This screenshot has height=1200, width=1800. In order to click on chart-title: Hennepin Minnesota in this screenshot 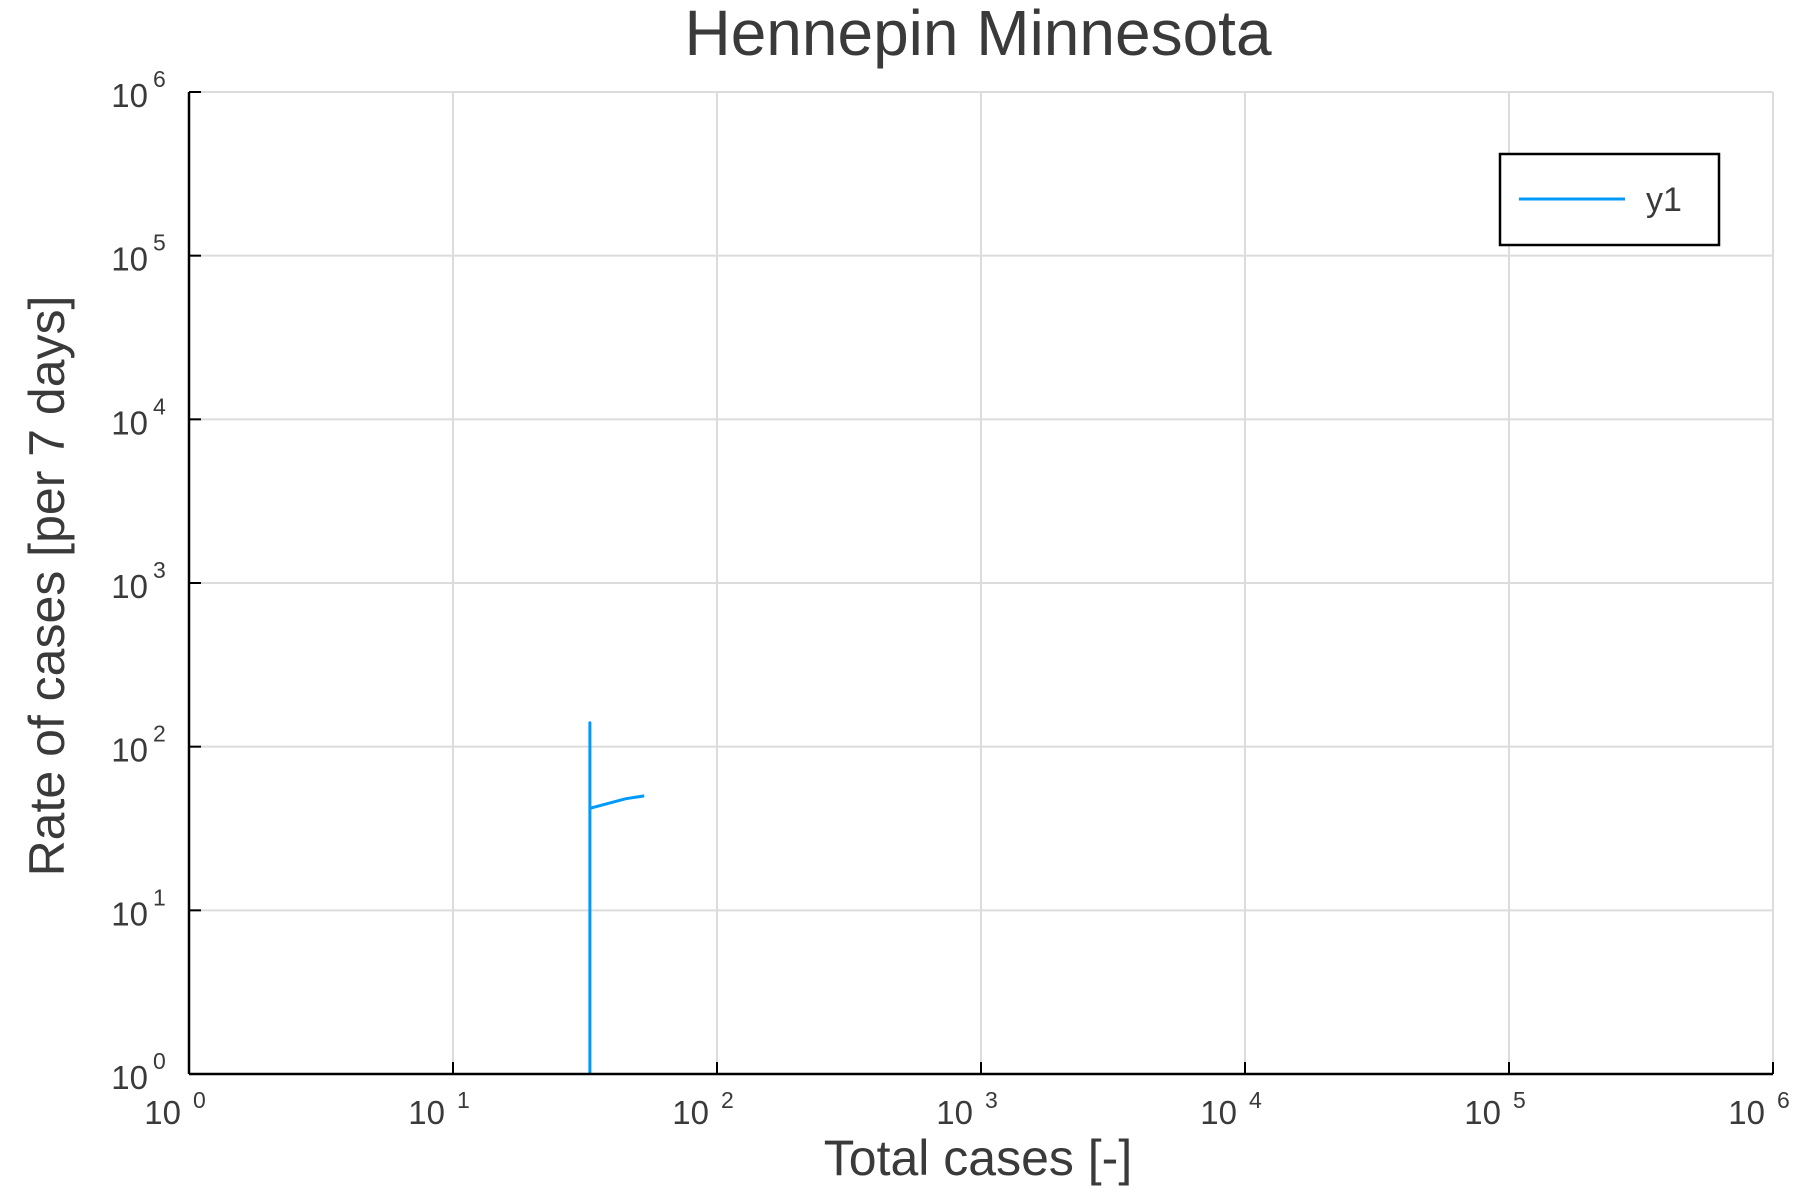, I will do `click(977, 34)`.